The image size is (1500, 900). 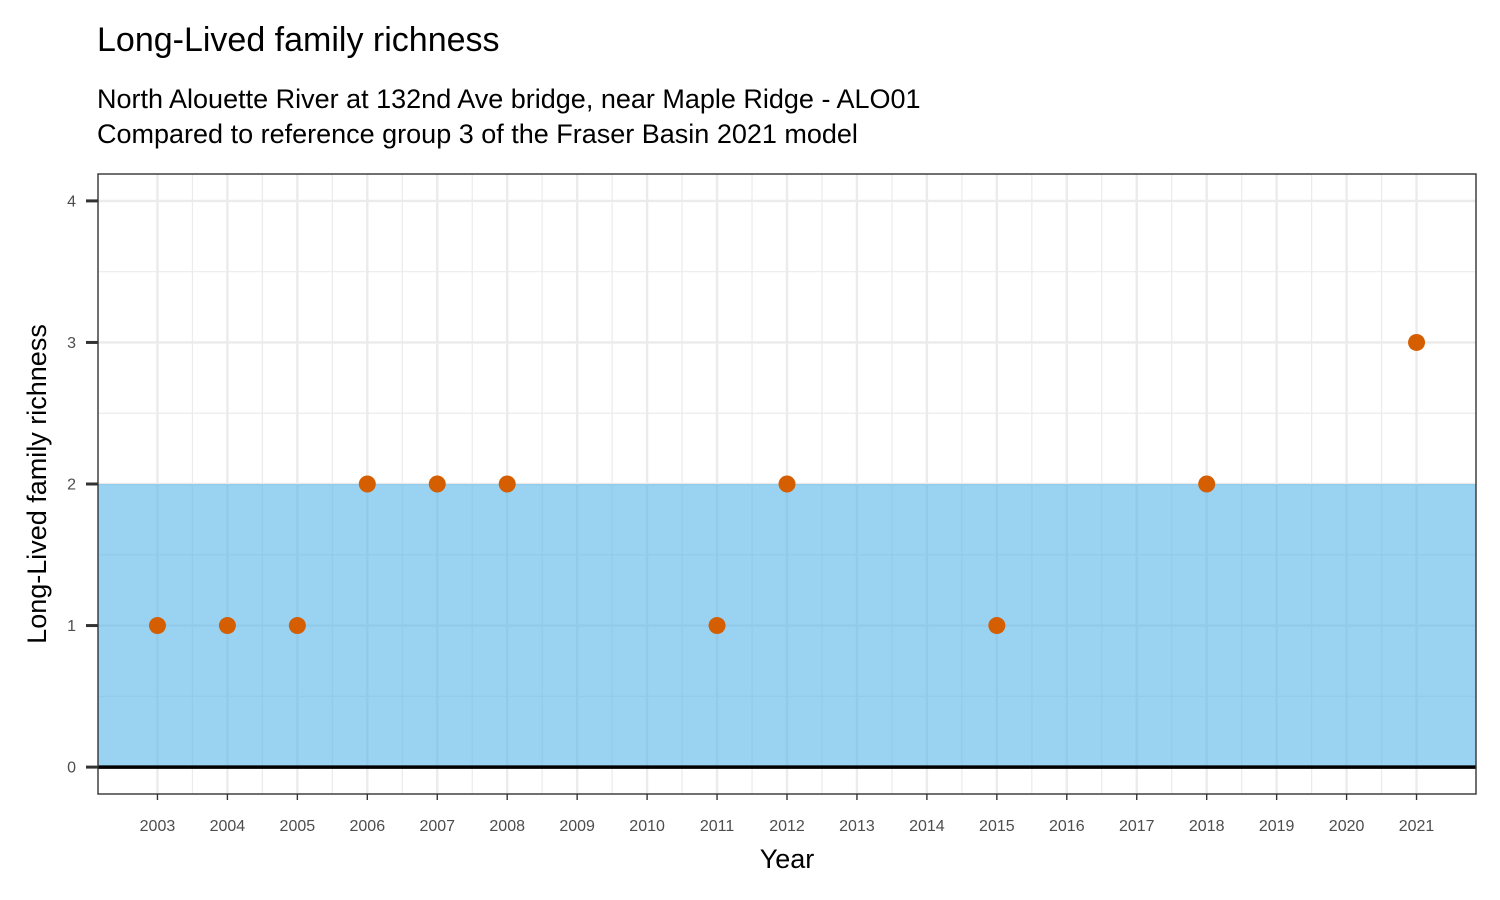 I want to click on x-tick-label: 2020, so click(x=1347, y=826).